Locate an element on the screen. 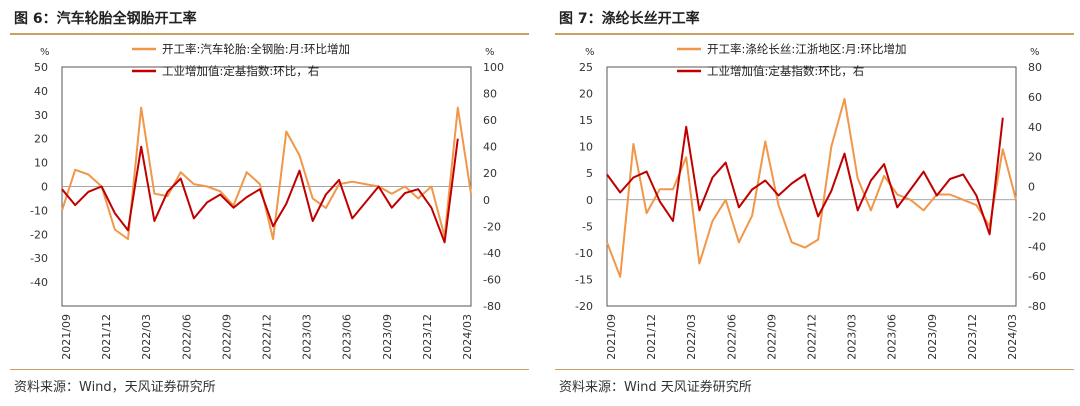  legend-label: 开工率:涤纶长丝:江浙地区:月:环比增加 is located at coordinates (807, 49).